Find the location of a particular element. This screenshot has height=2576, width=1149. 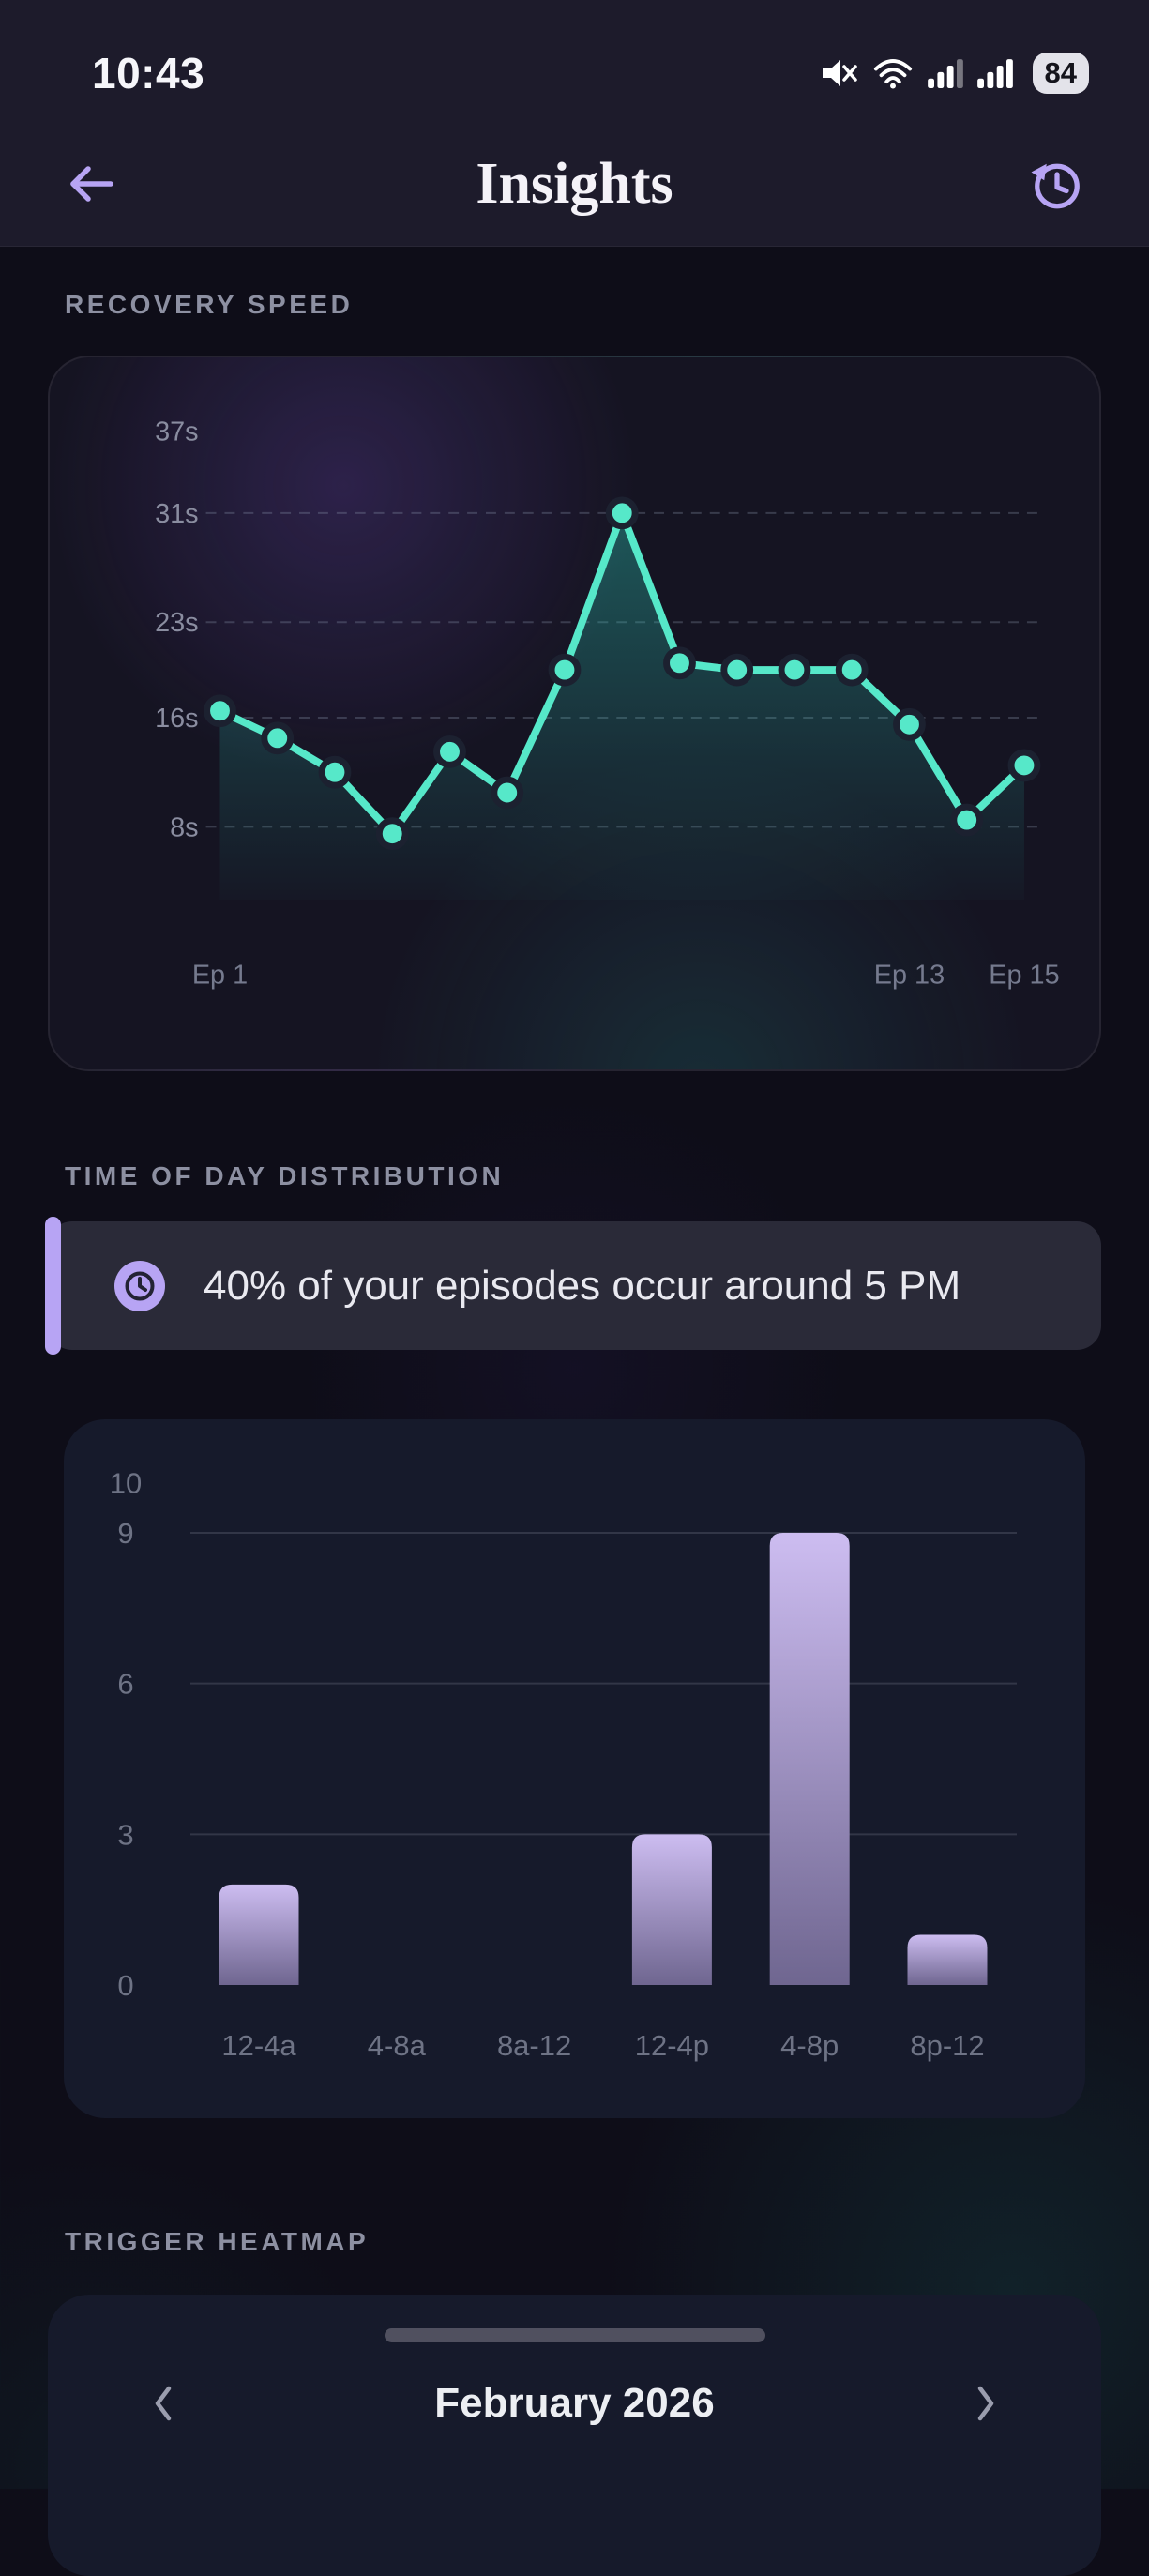

section-label-trigger-heatmap: TRIGGER HEATMAP is located at coordinates (217, 2241).